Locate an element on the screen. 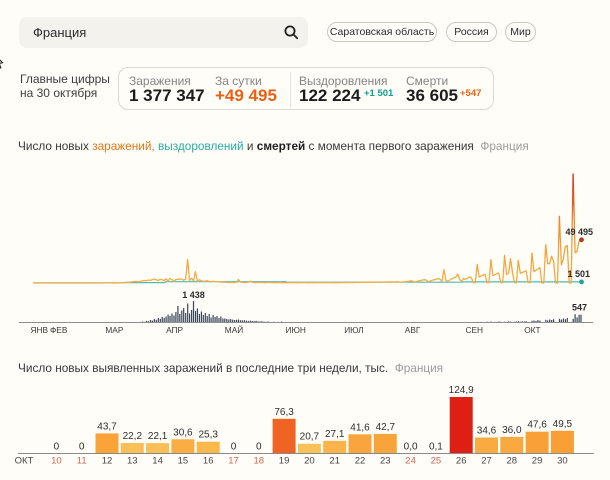 Image resolution: width=610 pixels, height=480 pixels. svg-text: 30,6 is located at coordinates (183, 432).